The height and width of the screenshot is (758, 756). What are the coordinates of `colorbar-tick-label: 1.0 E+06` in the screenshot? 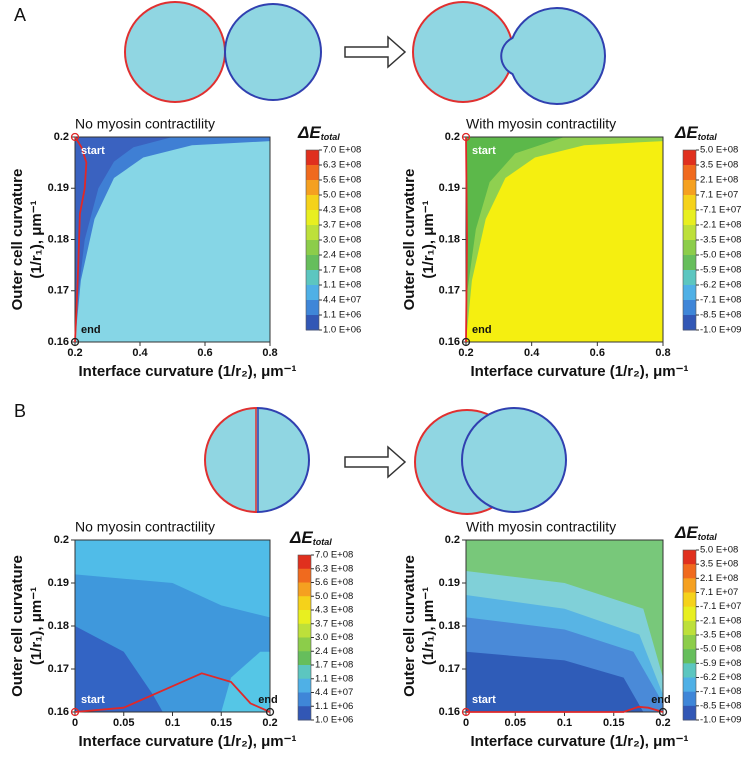 It's located at (342, 330).